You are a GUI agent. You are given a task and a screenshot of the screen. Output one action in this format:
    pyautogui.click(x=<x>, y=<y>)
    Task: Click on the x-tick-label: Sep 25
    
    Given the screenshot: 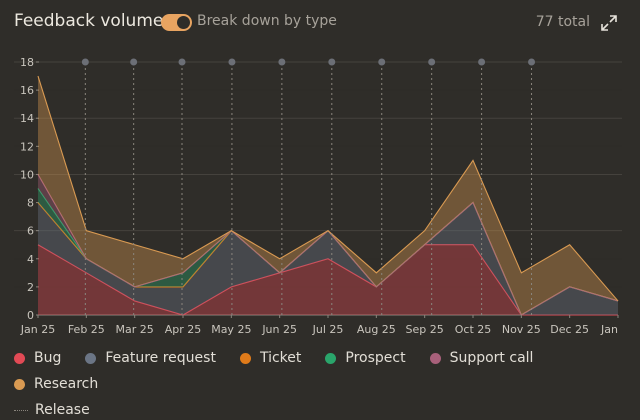 What is the action you would take?
    pyautogui.click(x=425, y=329)
    